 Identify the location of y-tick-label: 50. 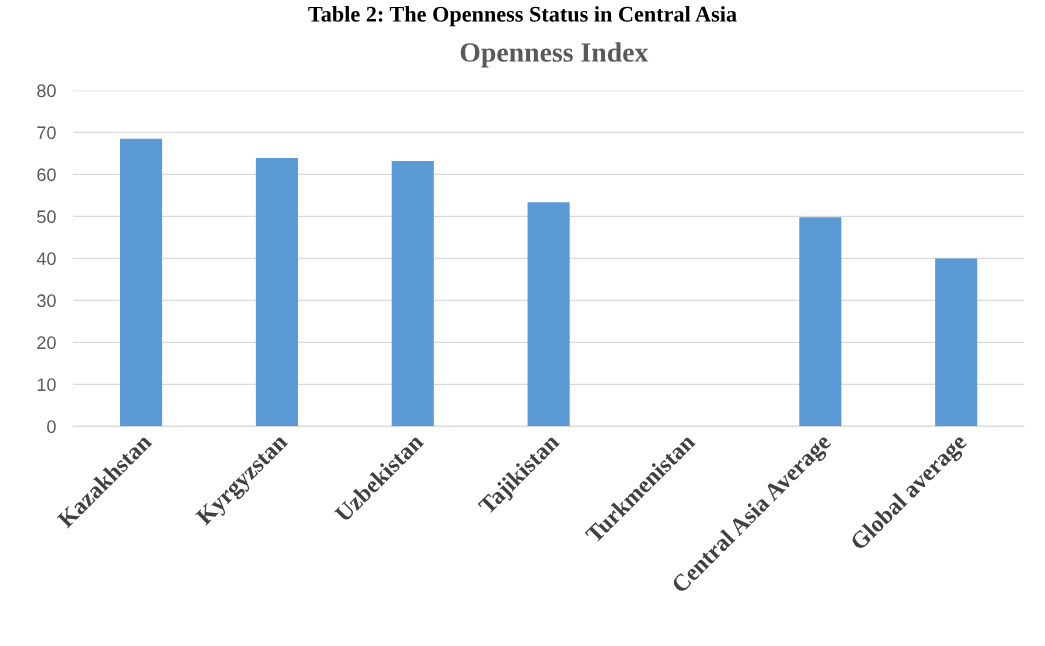
(46, 217).